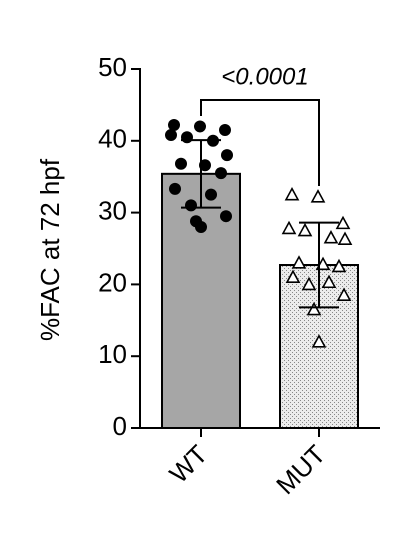 The image size is (418, 543). Describe the element at coordinates (112, 354) in the screenshot. I see `y-tick-label: 10` at that location.